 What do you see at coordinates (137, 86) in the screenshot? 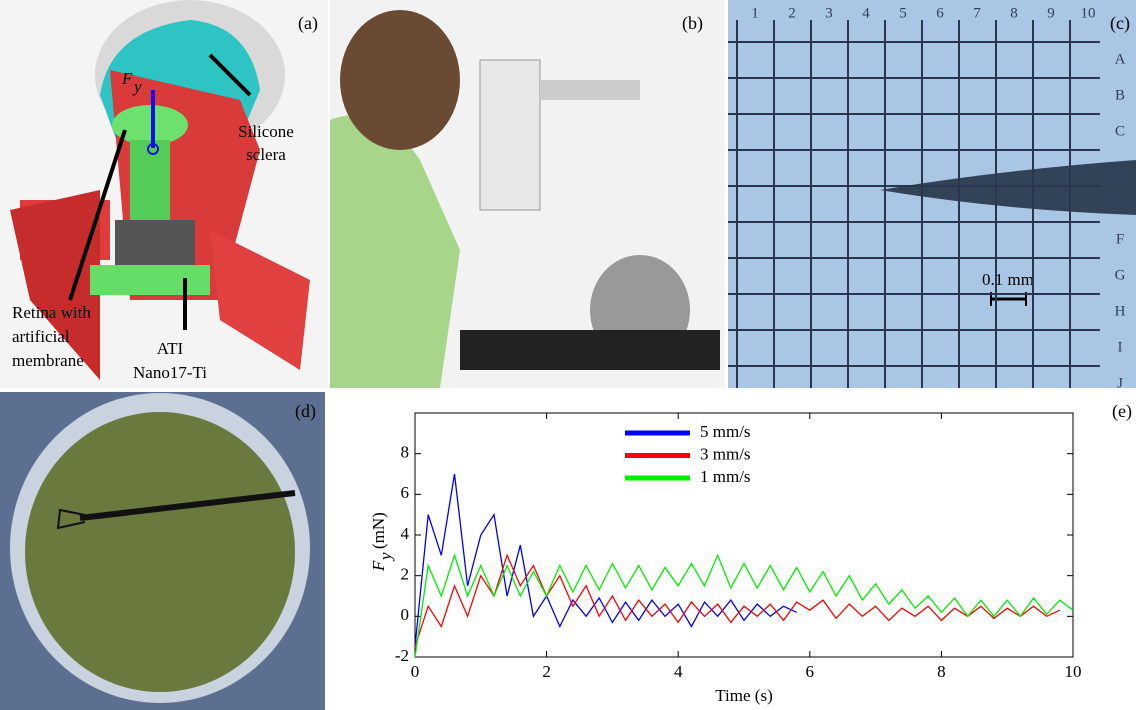
I see `force-subscript: y` at bounding box center [137, 86].